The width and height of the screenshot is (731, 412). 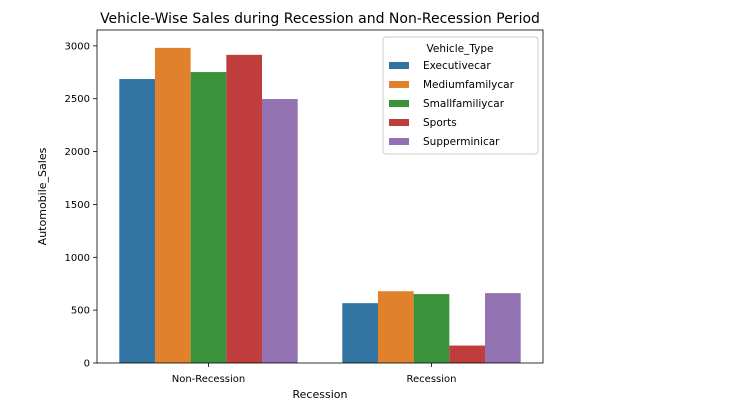 What do you see at coordinates (467, 354) in the screenshot?
I see `bar-sports-recession` at bounding box center [467, 354].